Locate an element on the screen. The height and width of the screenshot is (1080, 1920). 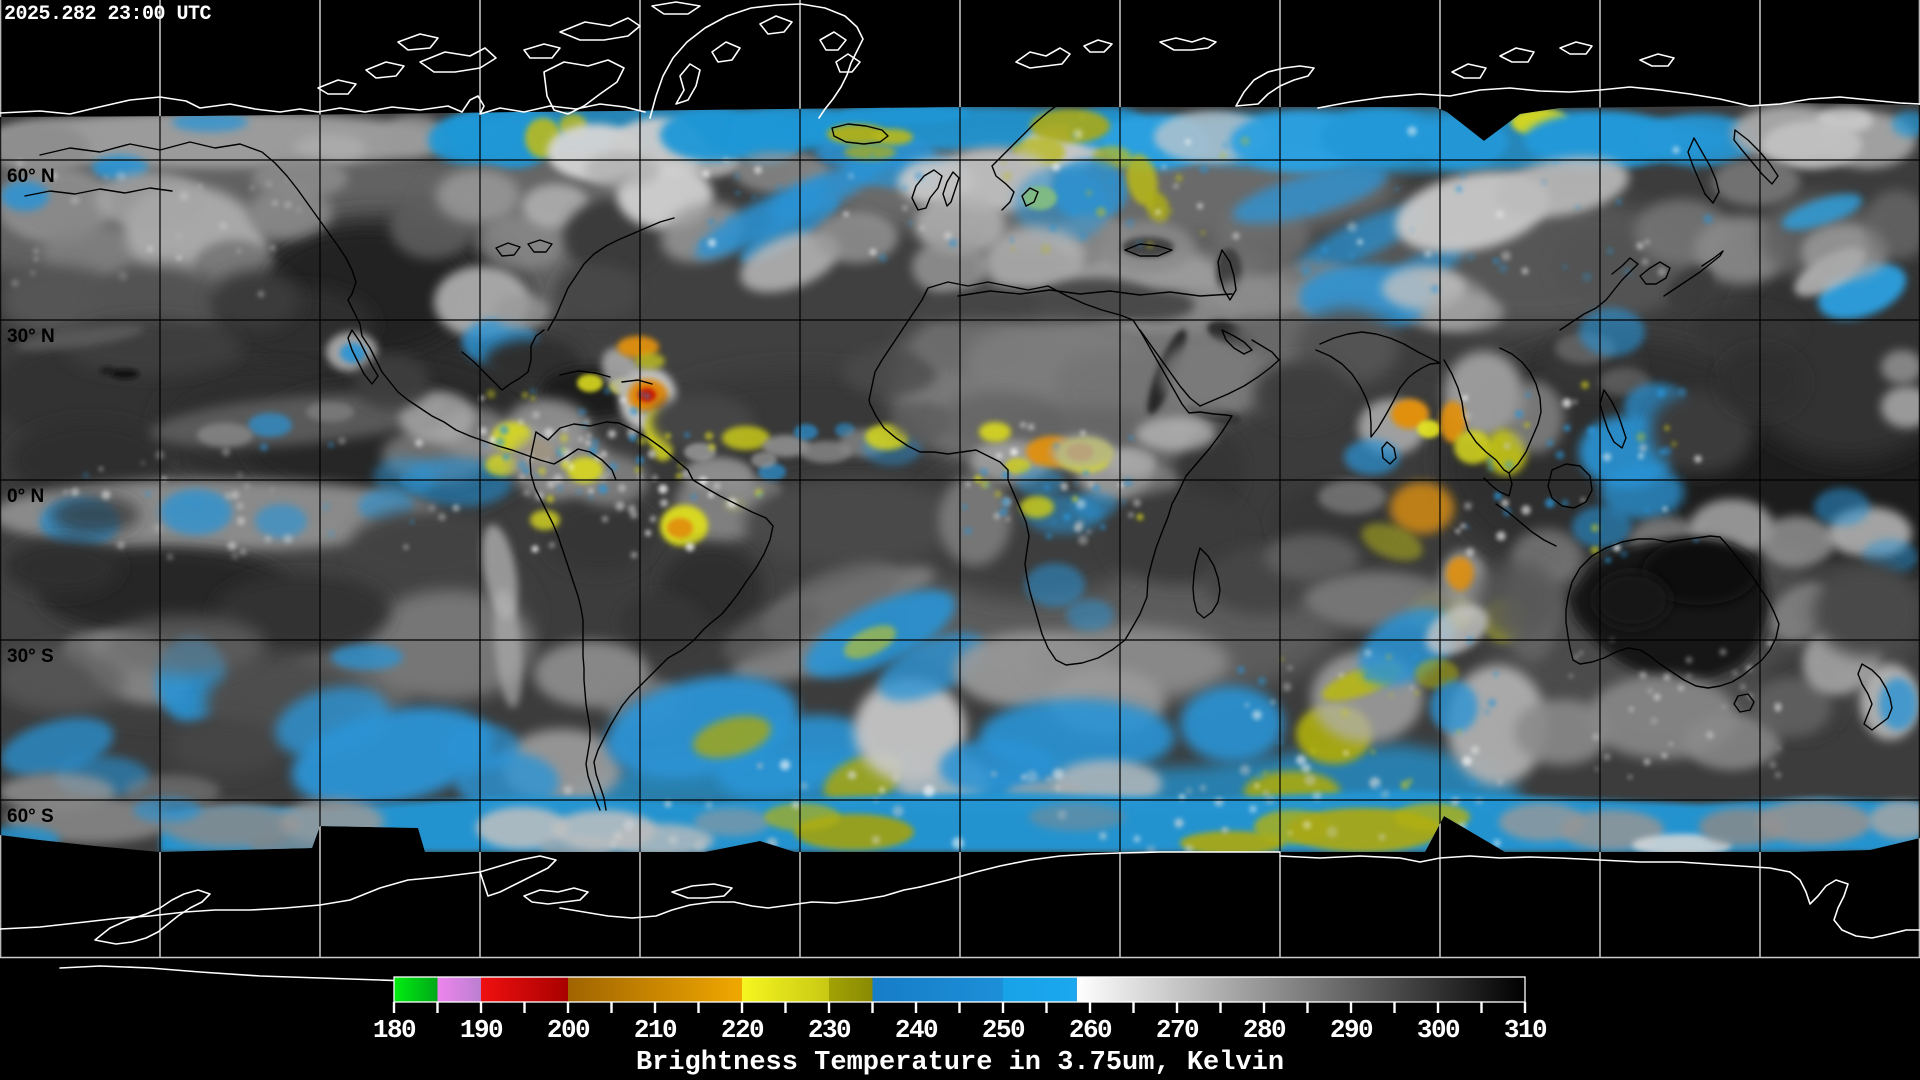
svg-text: 2025.282 23:00 UTC is located at coordinates (108, 14).